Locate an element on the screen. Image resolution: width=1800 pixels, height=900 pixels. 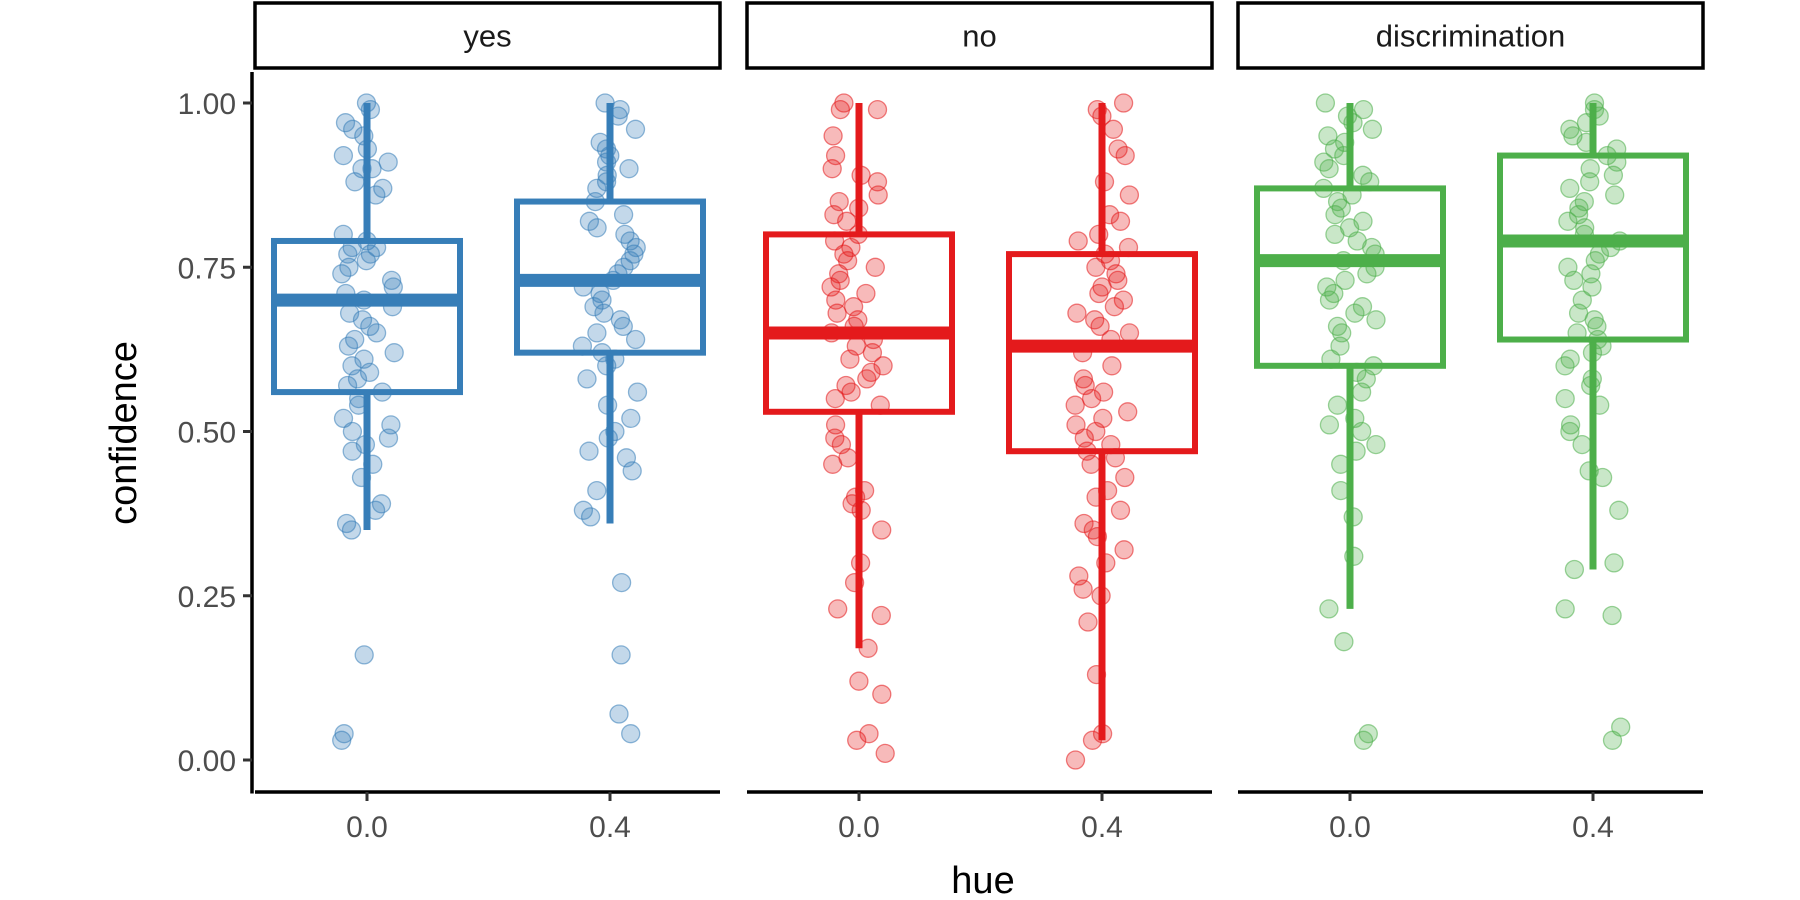
y-tick-label: 0.00 is located at coordinates (207, 761).